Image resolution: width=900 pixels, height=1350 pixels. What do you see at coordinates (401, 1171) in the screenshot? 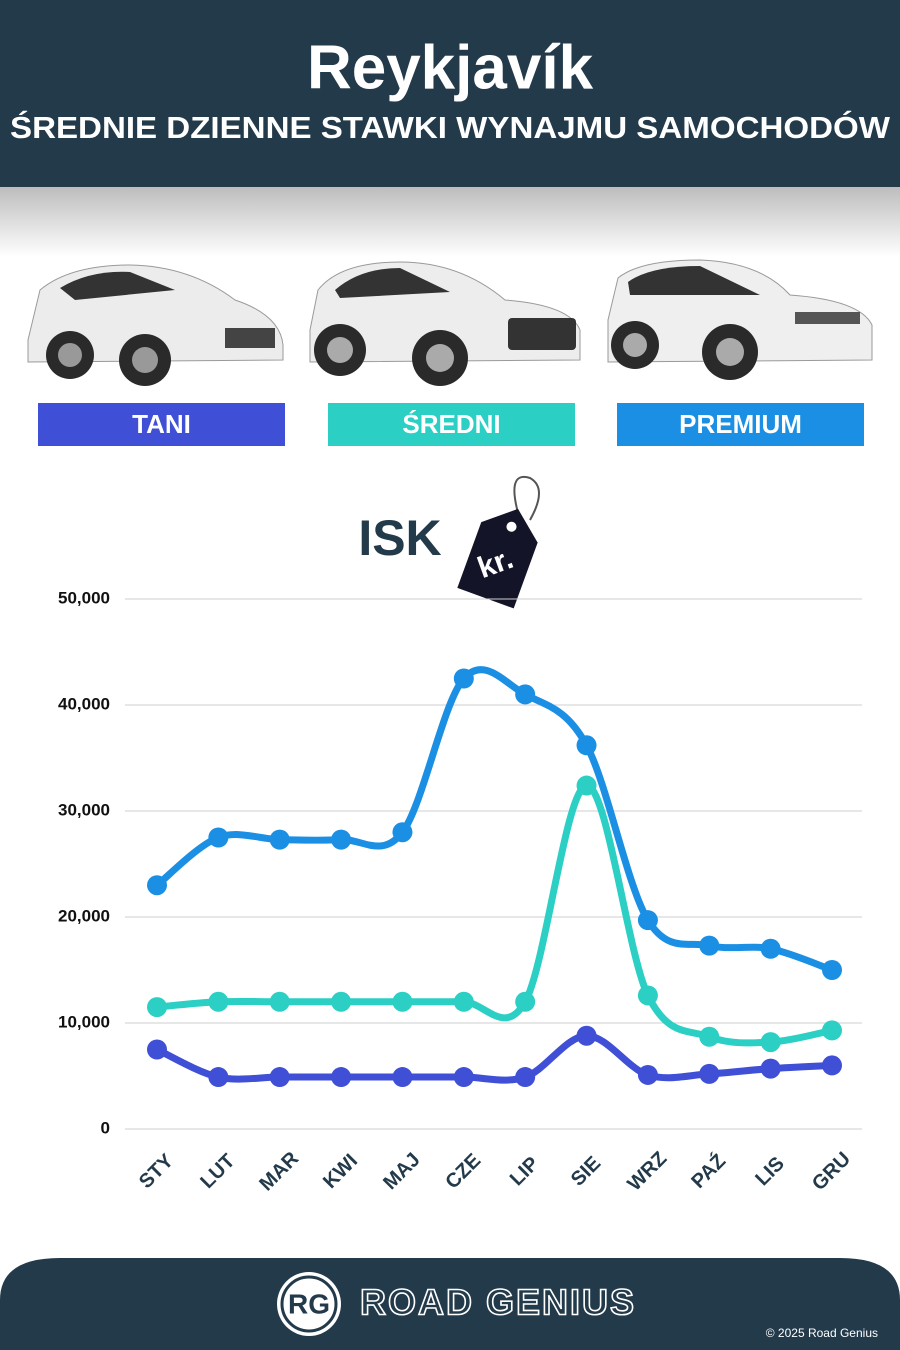
I see `x-tick-label: MAJ` at bounding box center [401, 1171].